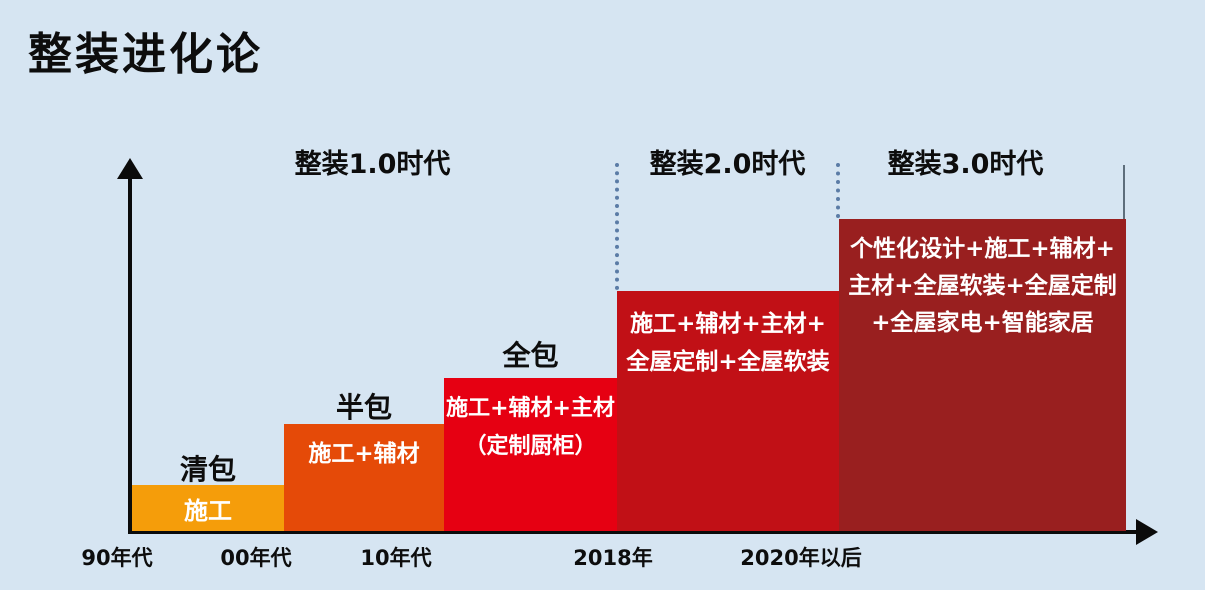 The height and width of the screenshot is (590, 1205). I want to click on bar-stage-1-text: 施工, so click(208, 510).